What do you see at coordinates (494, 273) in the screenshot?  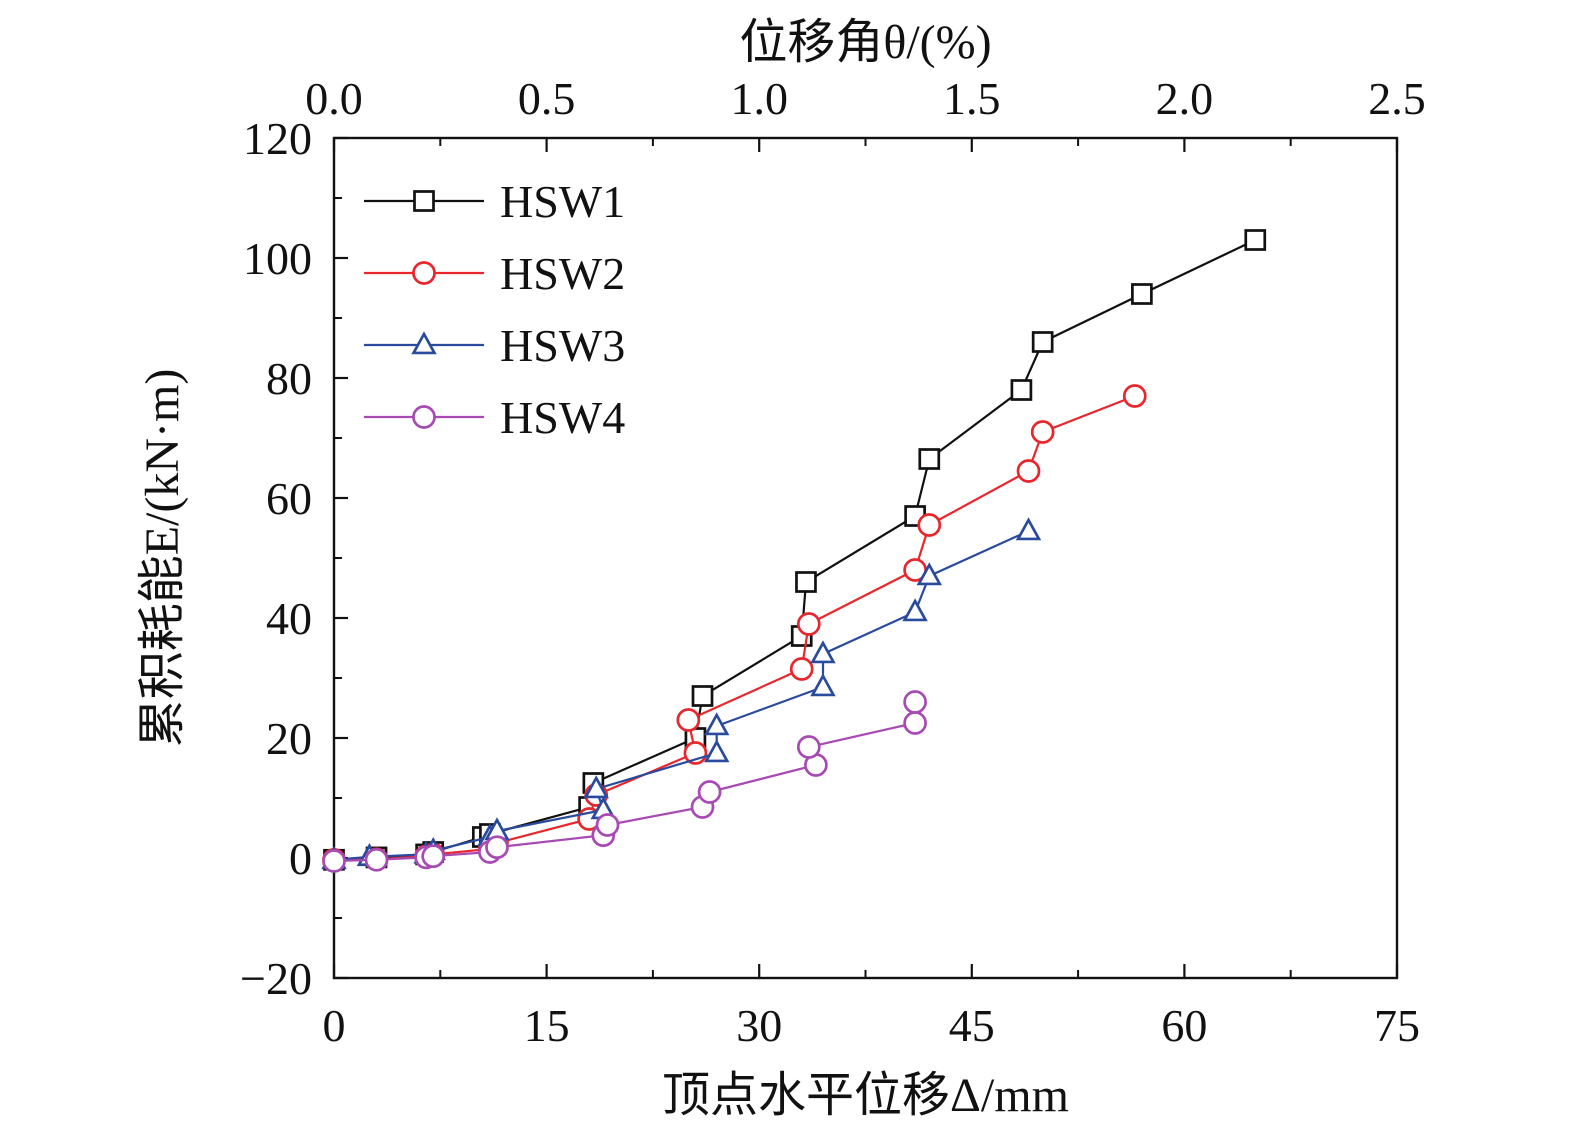 I see `legend-item-hsw2: HSW2` at bounding box center [494, 273].